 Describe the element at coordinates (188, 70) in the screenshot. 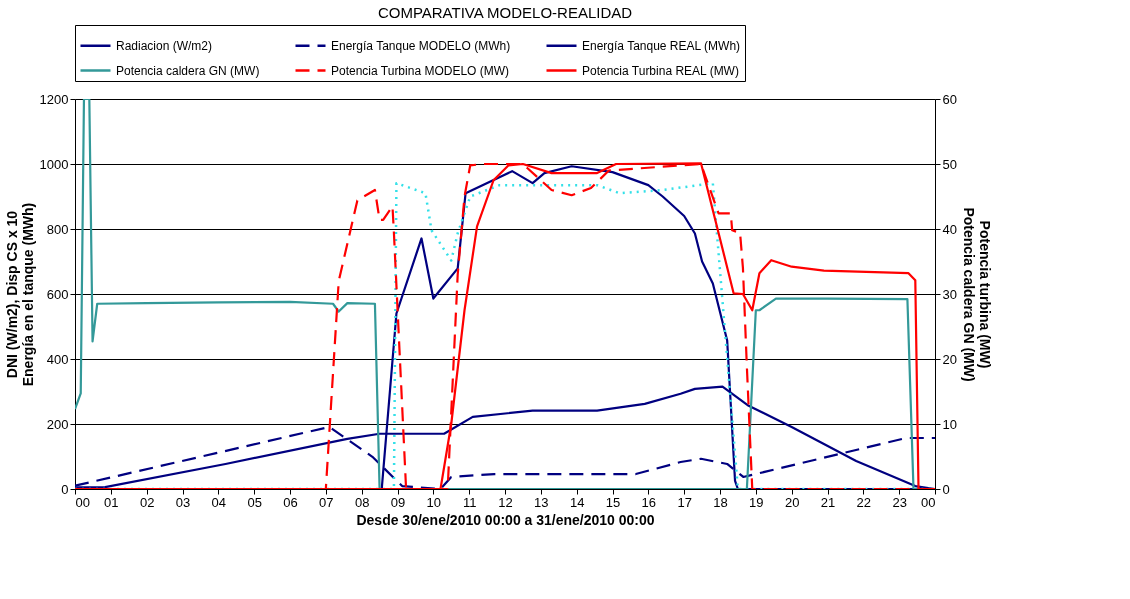

I see `legend-label: Potencia caldera GN (MW)` at that location.